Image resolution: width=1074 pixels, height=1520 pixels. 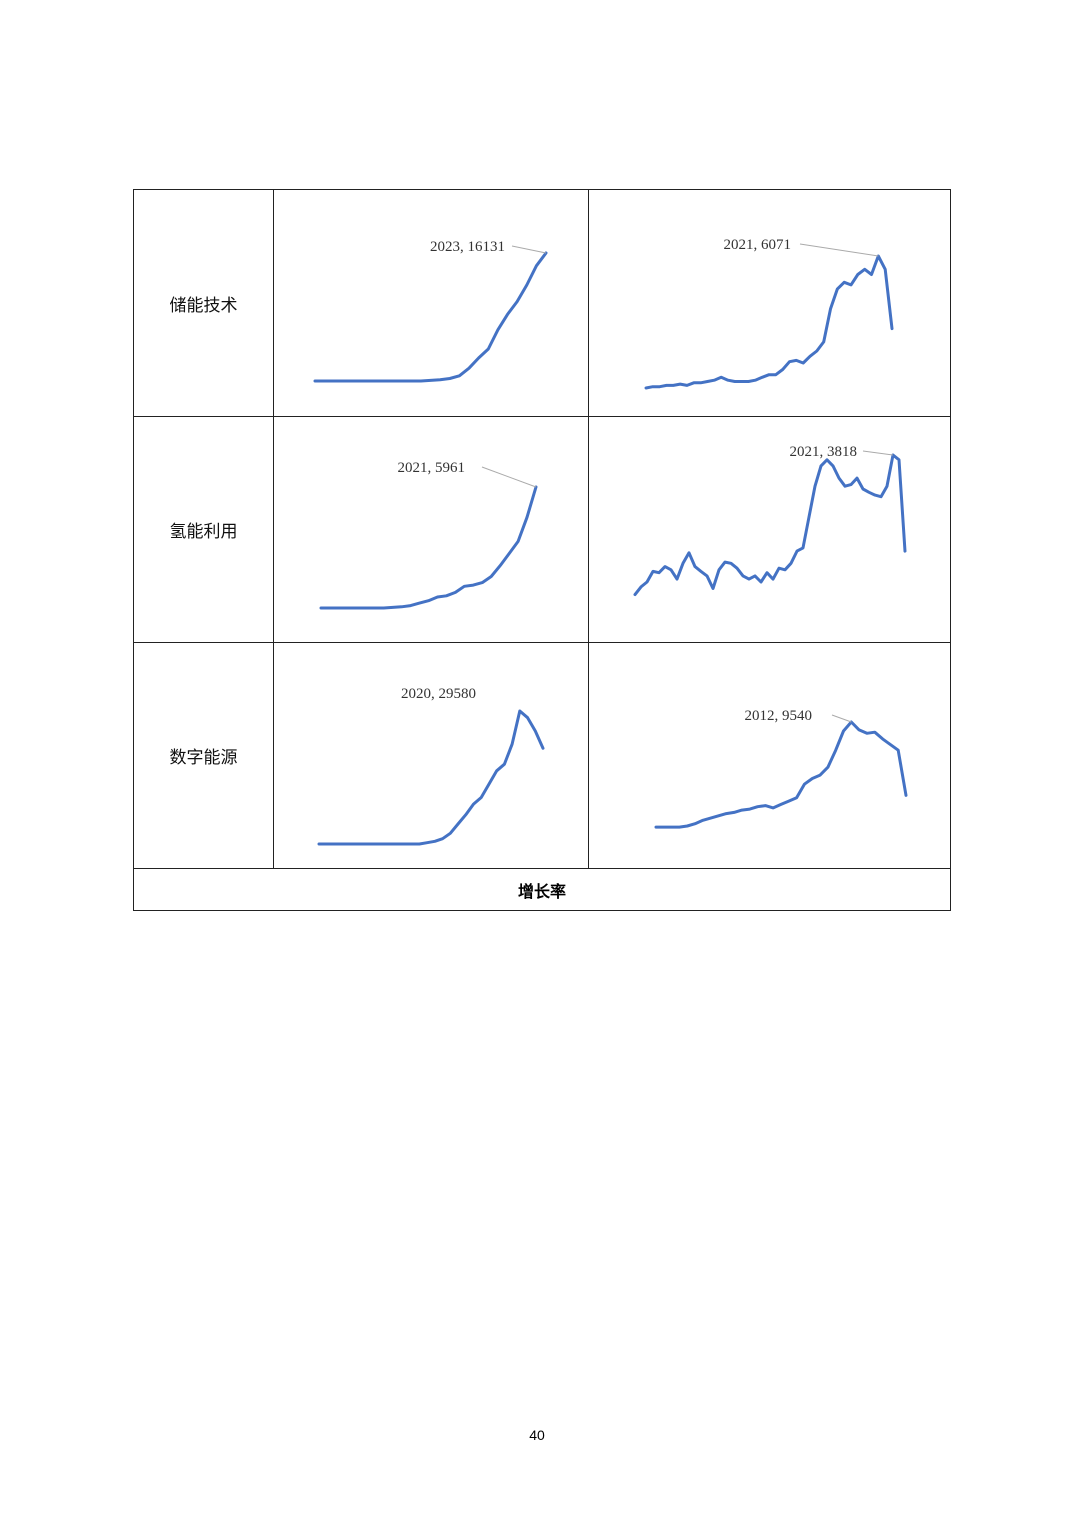 I want to click on sparkline-chart-1: 2023, 16131, so click(x=430, y=310).